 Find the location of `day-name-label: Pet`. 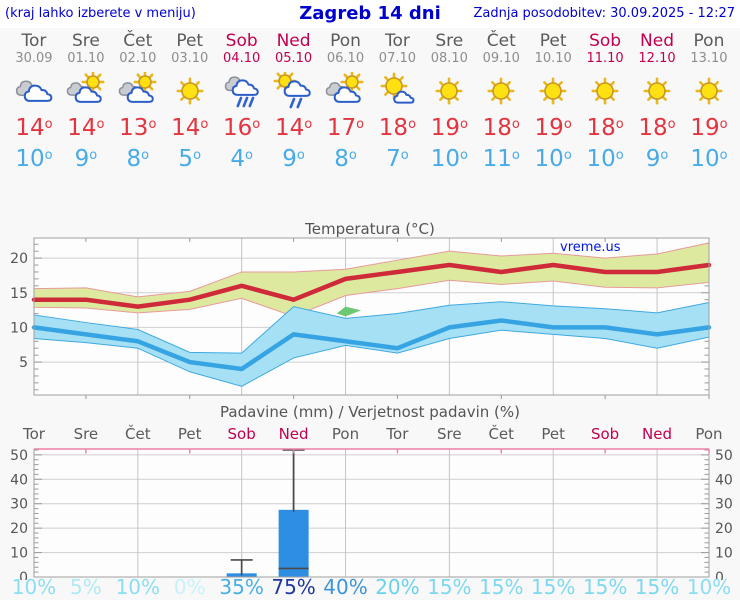

day-name-label: Pet is located at coordinates (190, 41).